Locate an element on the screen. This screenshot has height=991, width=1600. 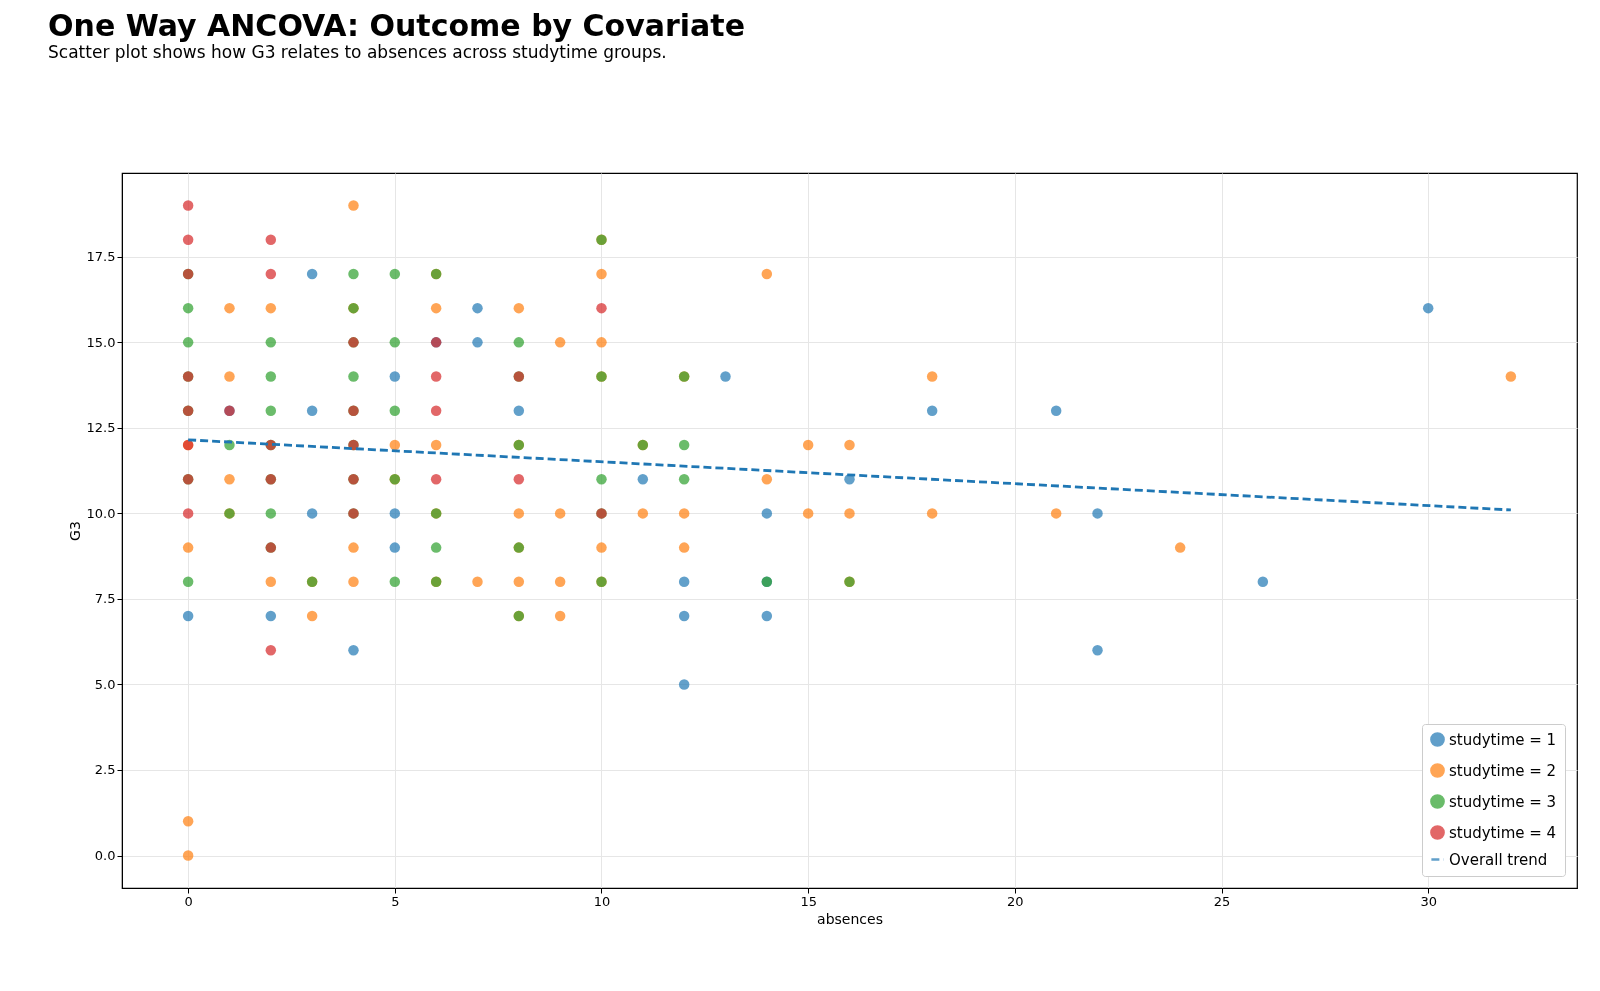
y-tick-label: 0.0 is located at coordinates (105, 855).